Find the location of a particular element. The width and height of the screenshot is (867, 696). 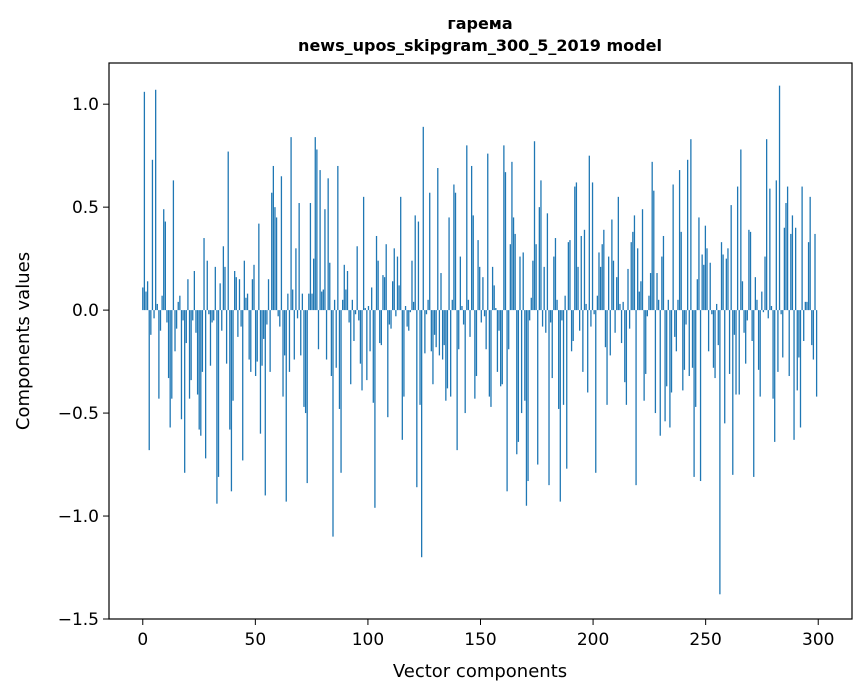

y-tick-label: 1.0 is located at coordinates (85, 105).